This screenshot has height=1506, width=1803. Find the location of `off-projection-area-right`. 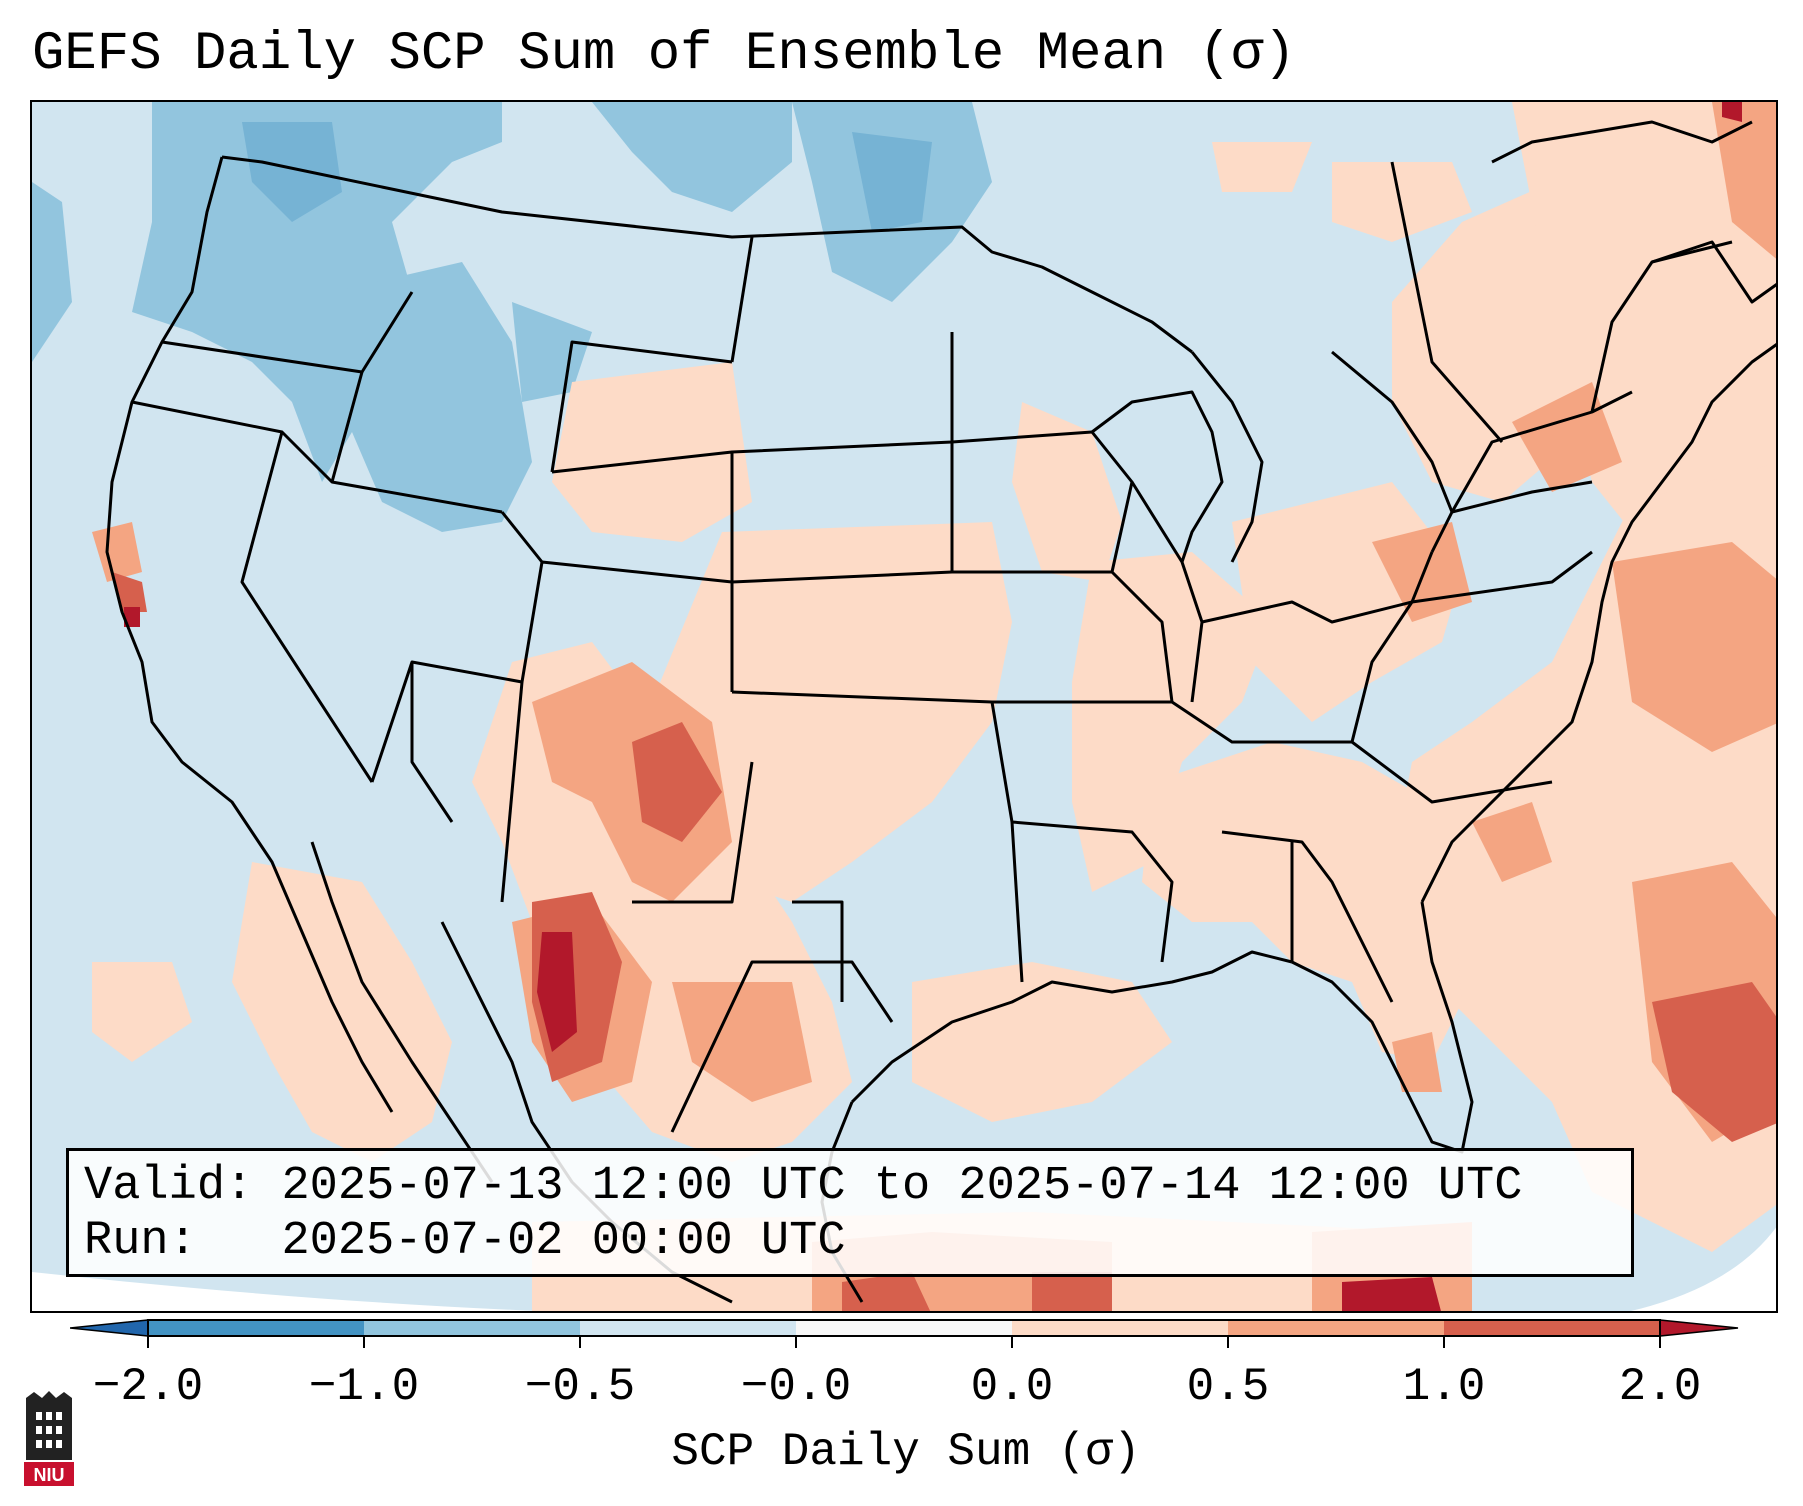

off-projection-area-right is located at coordinates (1703, 1269).